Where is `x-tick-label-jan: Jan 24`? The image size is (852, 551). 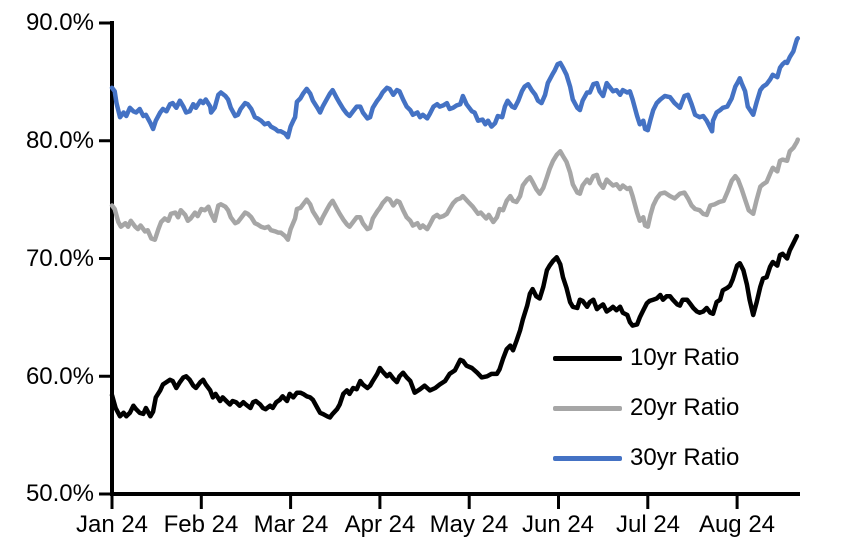
x-tick-label-jan: Jan 24 is located at coordinates (112, 524).